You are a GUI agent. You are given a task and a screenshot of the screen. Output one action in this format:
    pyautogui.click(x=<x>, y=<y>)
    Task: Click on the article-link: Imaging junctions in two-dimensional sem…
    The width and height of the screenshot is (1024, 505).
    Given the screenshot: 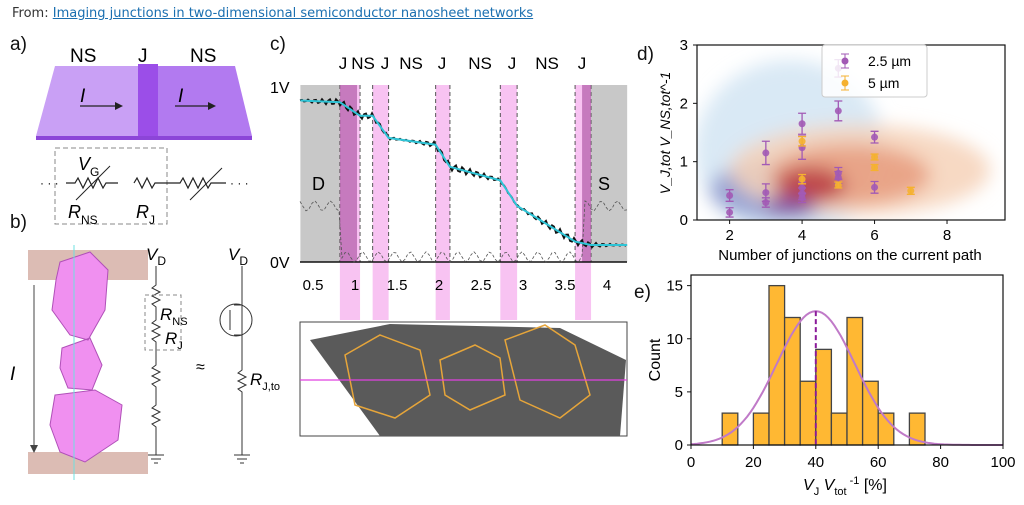 What is the action you would take?
    pyautogui.click(x=293, y=13)
    